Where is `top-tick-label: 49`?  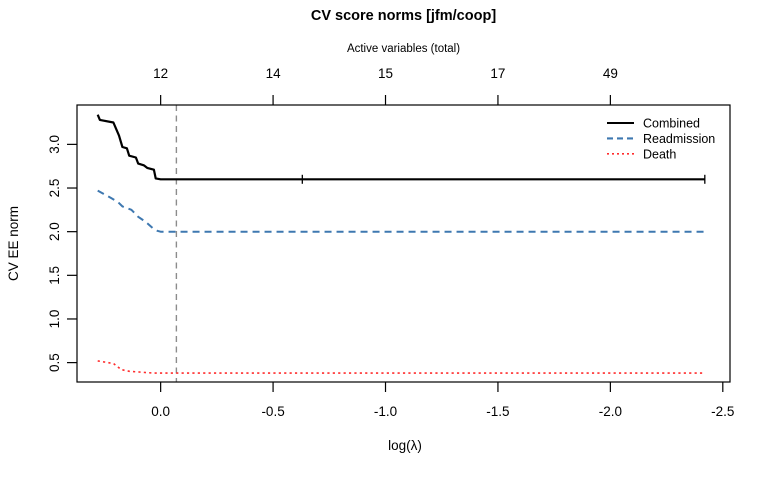 top-tick-label: 49 is located at coordinates (610, 73).